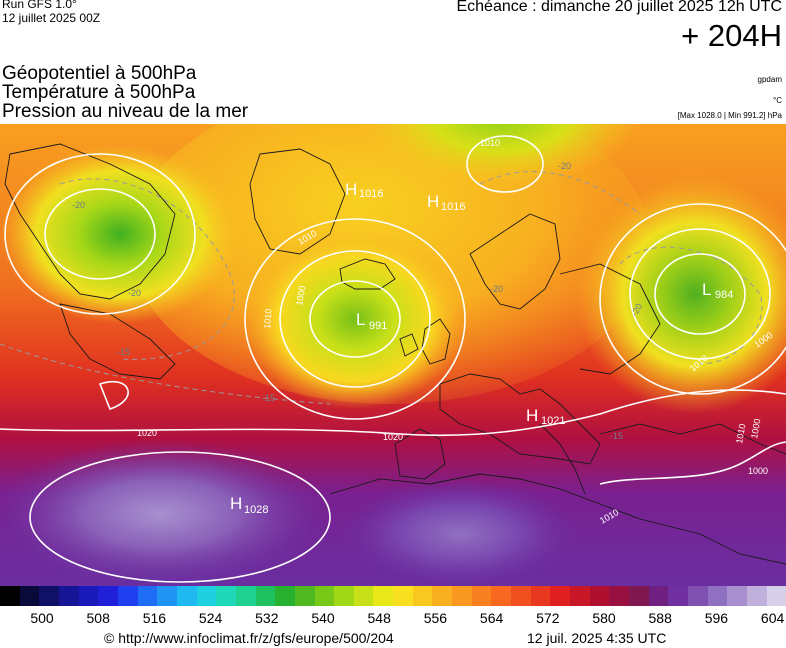  Describe the element at coordinates (548, 618) in the screenshot. I see `colorbar-label: 572` at that location.